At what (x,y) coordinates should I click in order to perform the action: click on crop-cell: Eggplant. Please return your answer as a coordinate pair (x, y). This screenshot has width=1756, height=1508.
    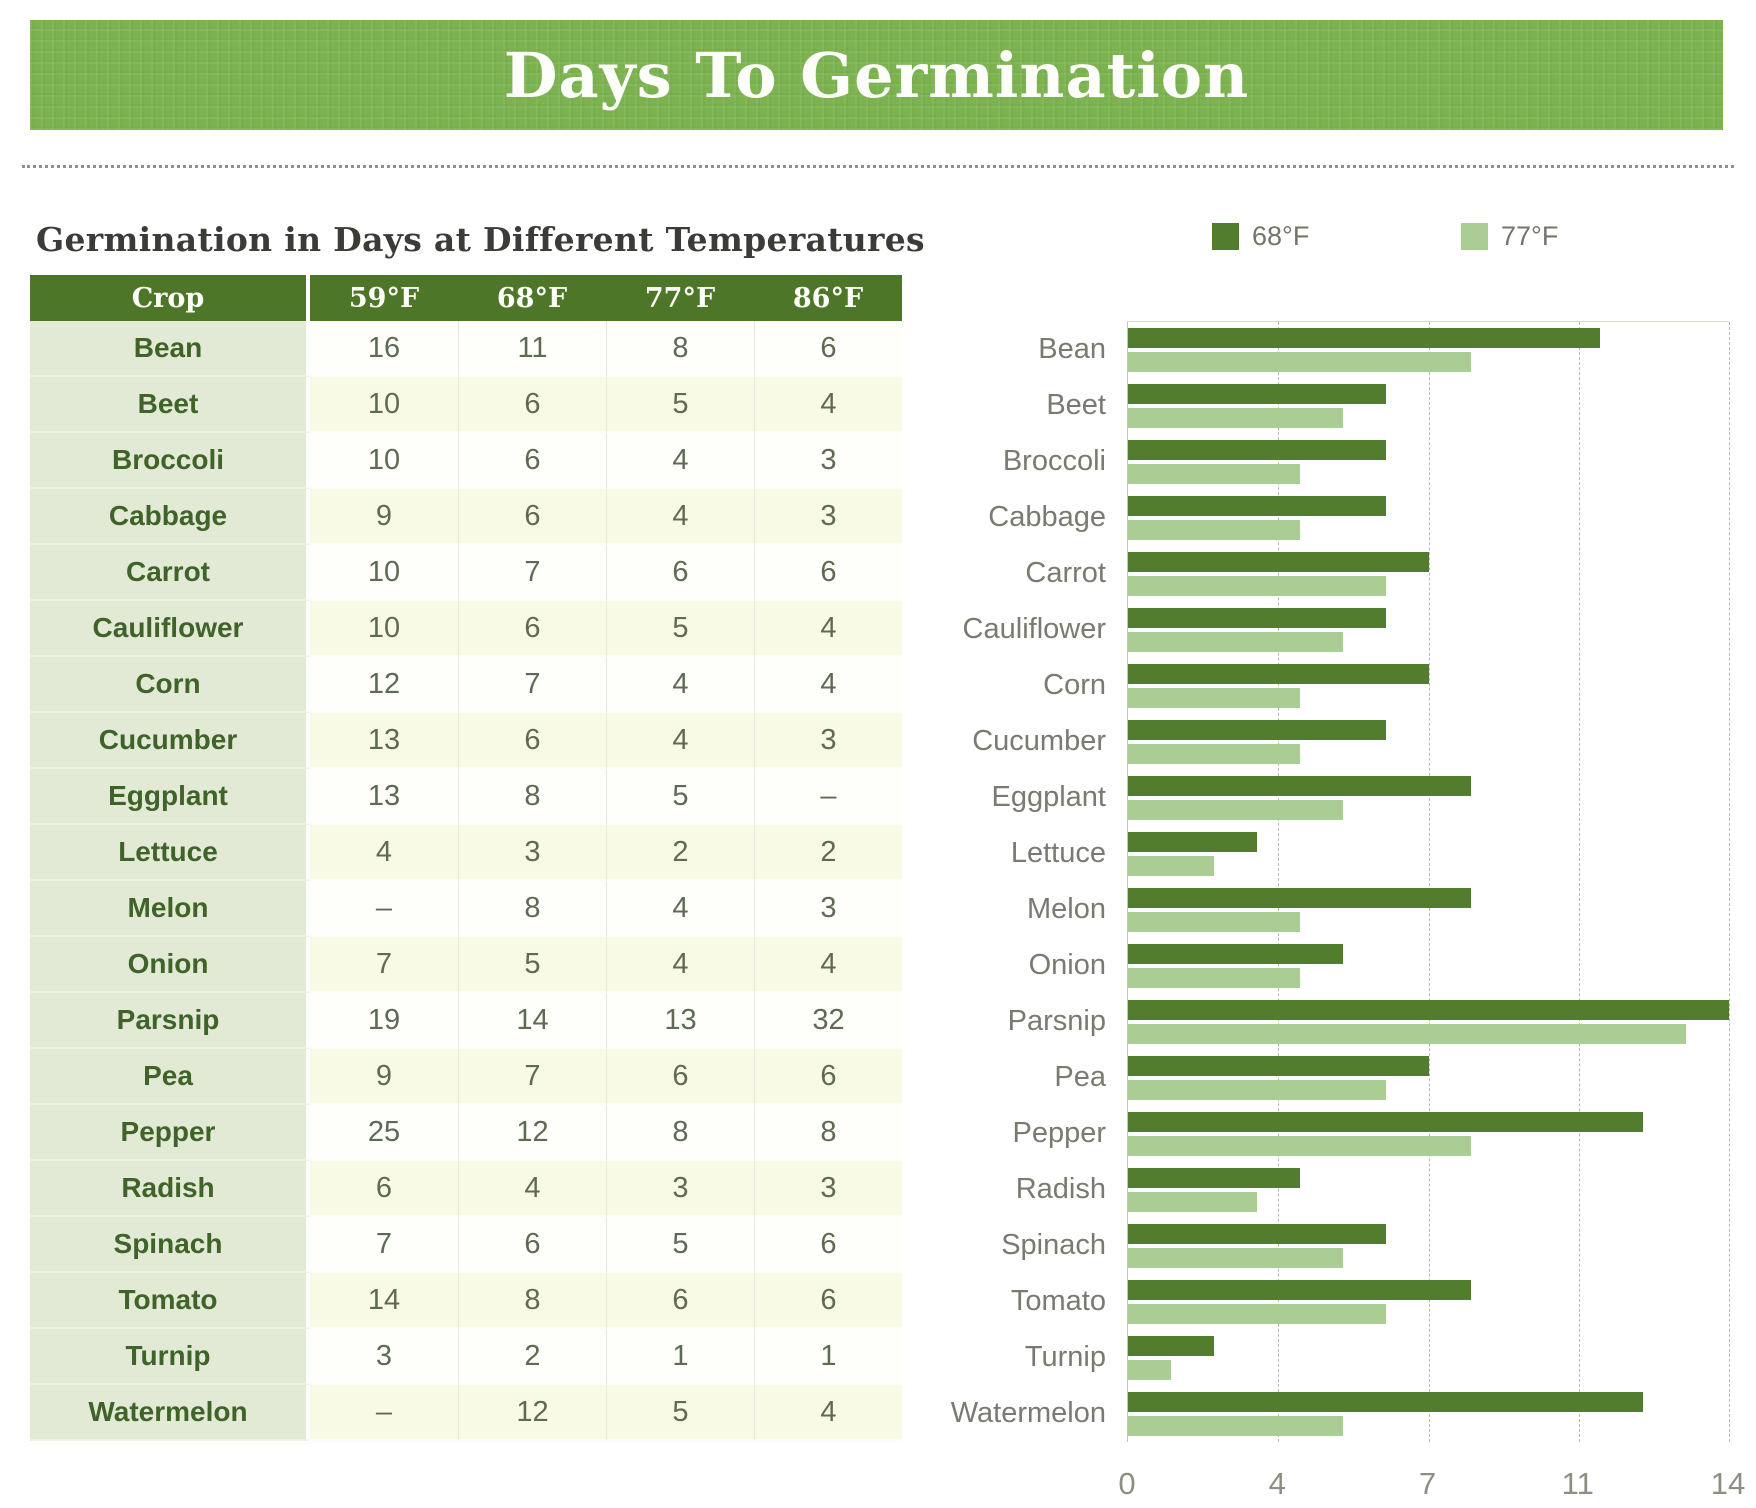
    Looking at the image, I should click on (170, 797).